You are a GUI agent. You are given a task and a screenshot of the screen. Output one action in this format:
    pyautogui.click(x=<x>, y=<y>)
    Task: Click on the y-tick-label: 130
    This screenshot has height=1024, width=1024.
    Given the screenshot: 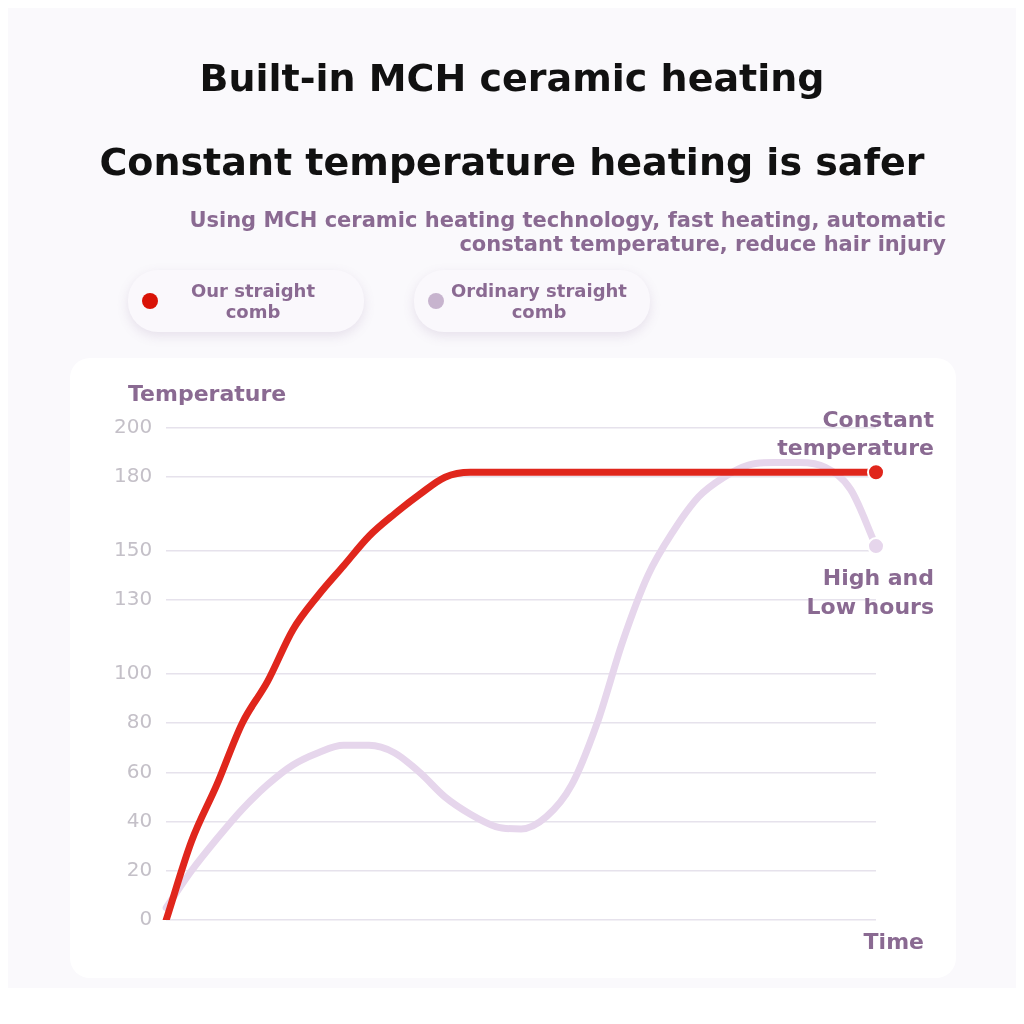 What is the action you would take?
    pyautogui.click(x=133, y=598)
    